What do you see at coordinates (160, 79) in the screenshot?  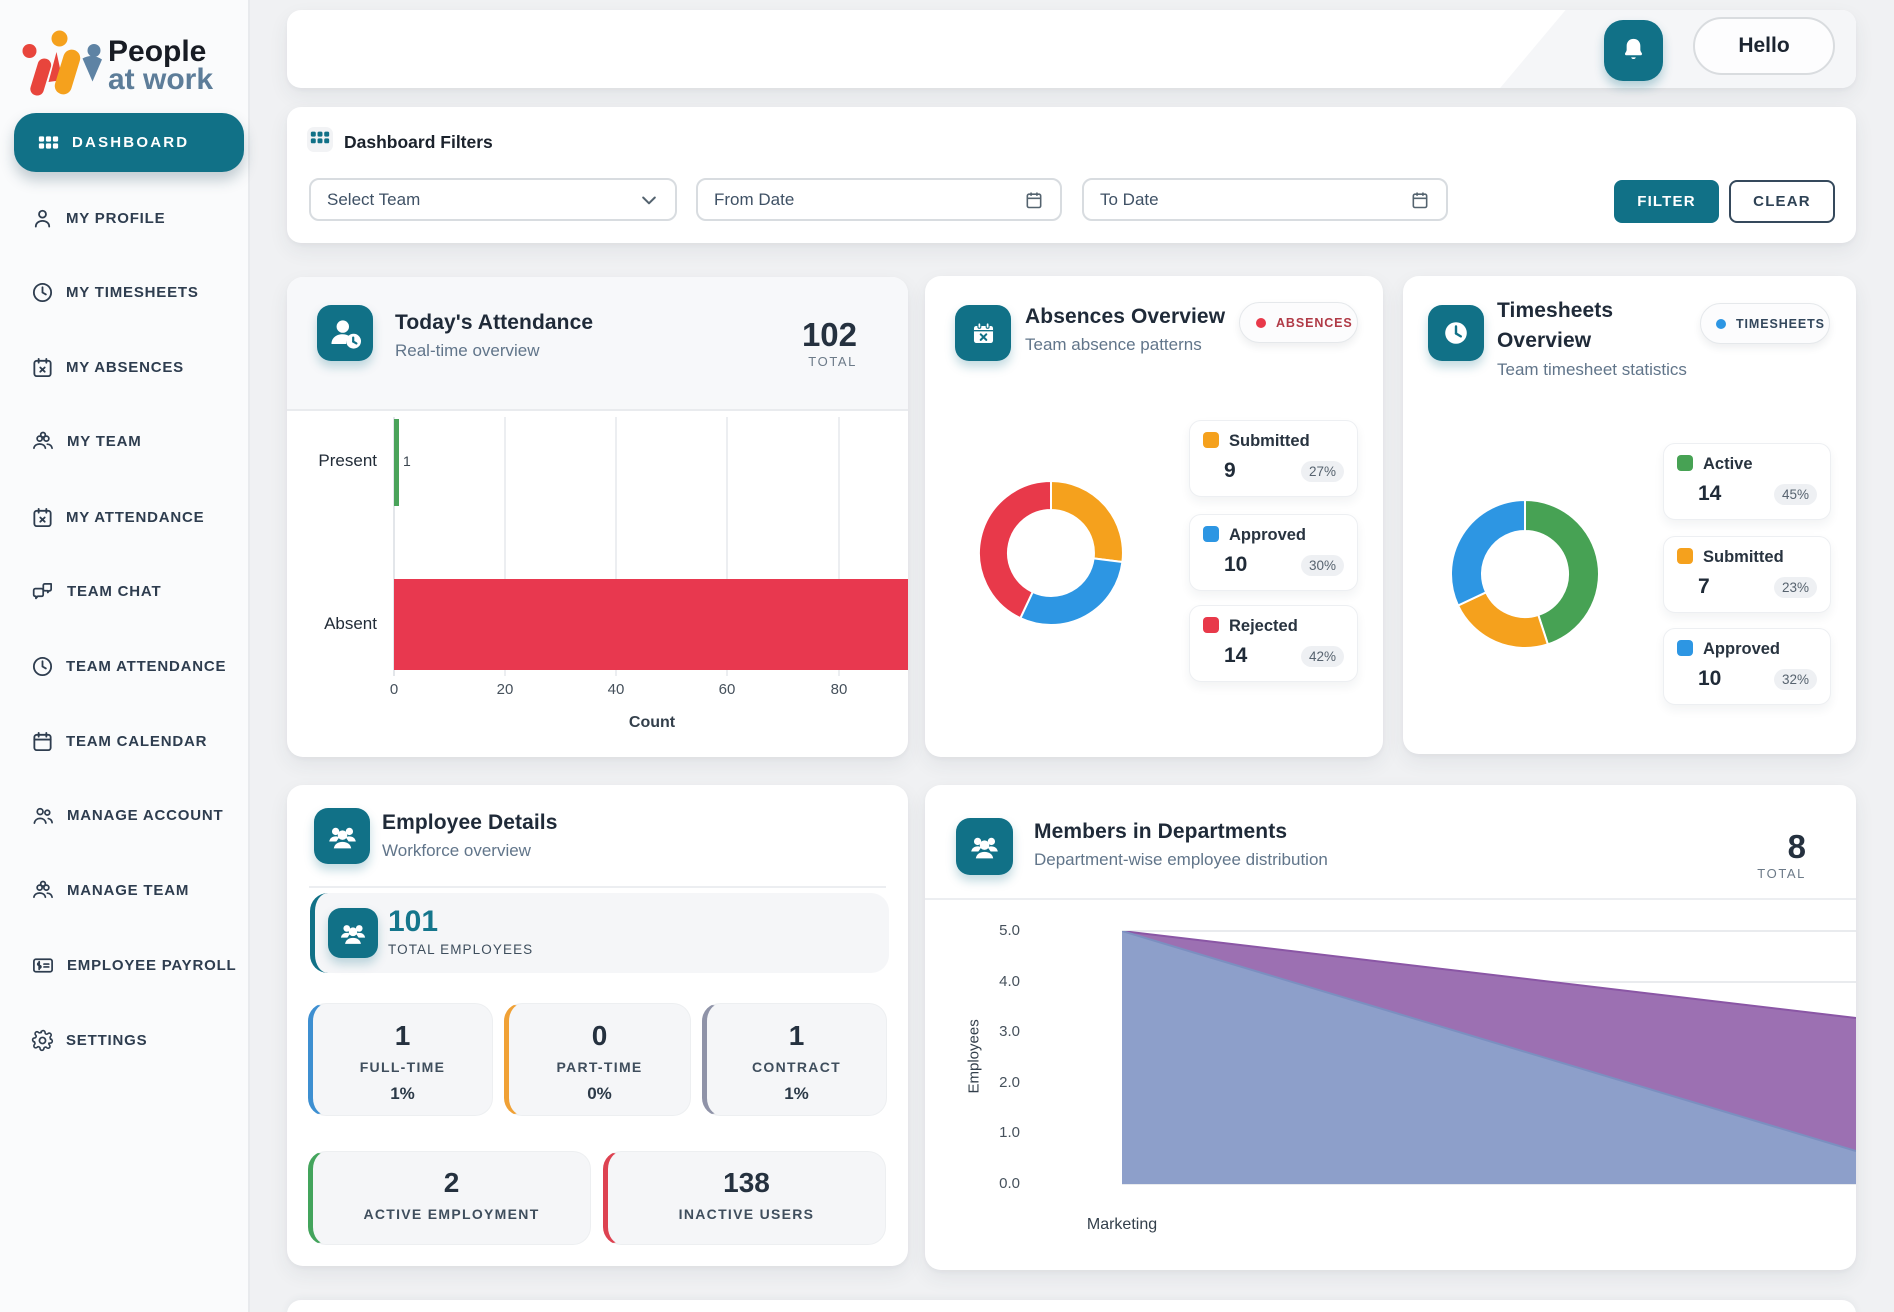 I see `svg-text: at work` at bounding box center [160, 79].